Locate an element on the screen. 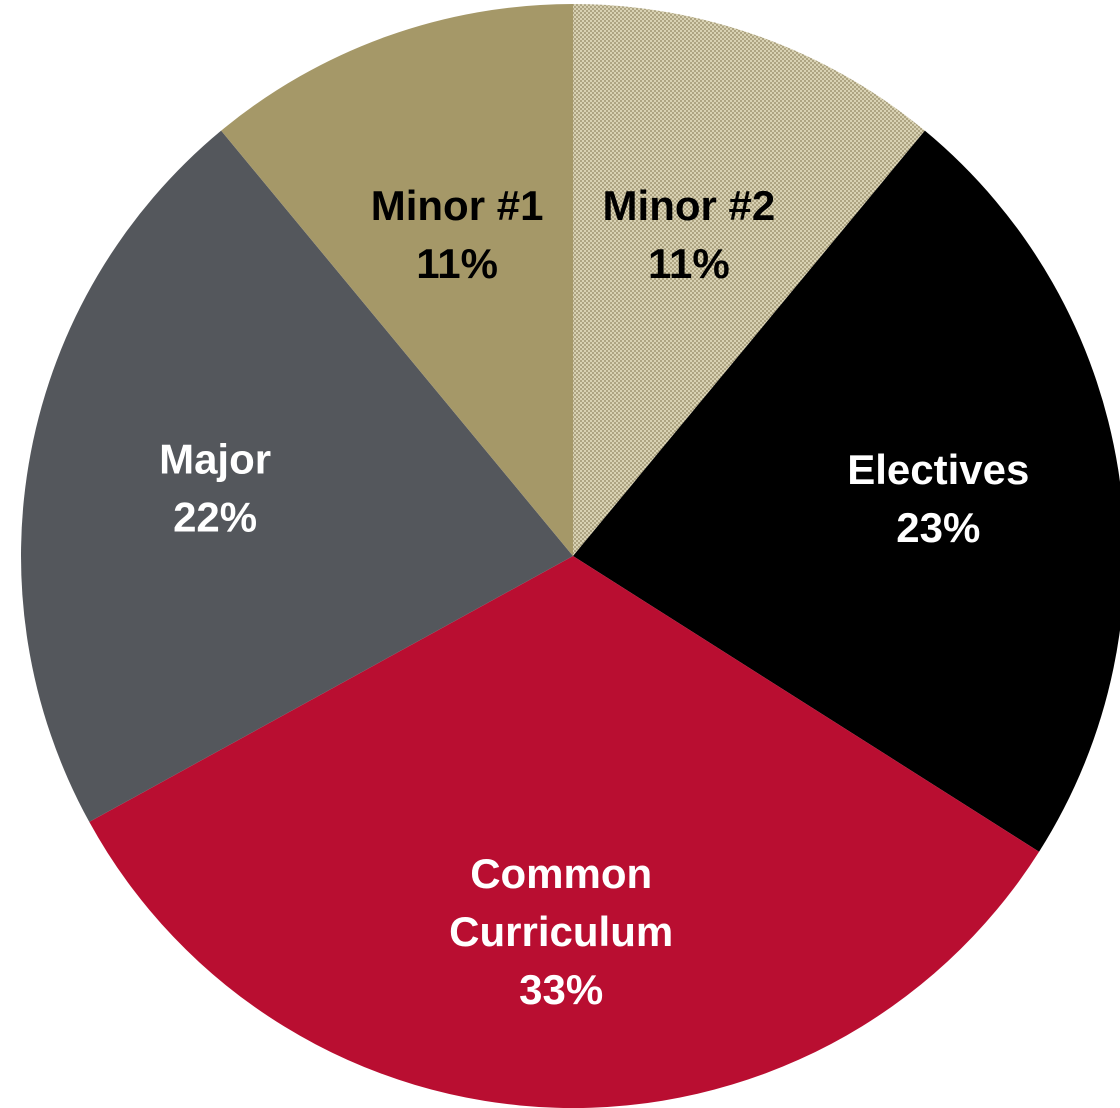 Image resolution: width=1120 pixels, height=1108 pixels. pie-label-major: Major 22% is located at coordinates (215, 488).